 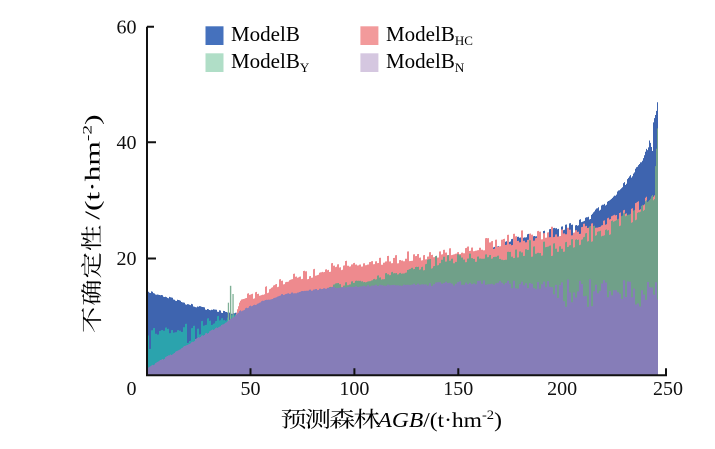 I want to click on svg-text: ModelBN, so click(x=425, y=62).